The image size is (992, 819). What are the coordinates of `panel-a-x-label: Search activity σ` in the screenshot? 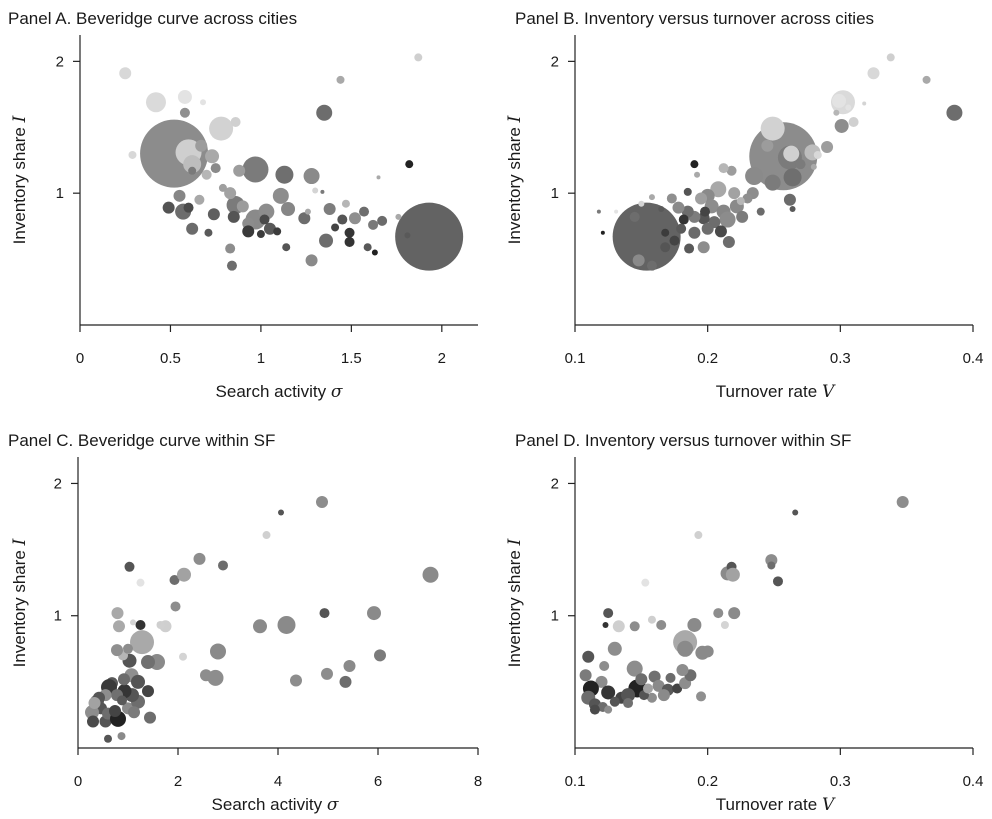 It's located at (279, 392).